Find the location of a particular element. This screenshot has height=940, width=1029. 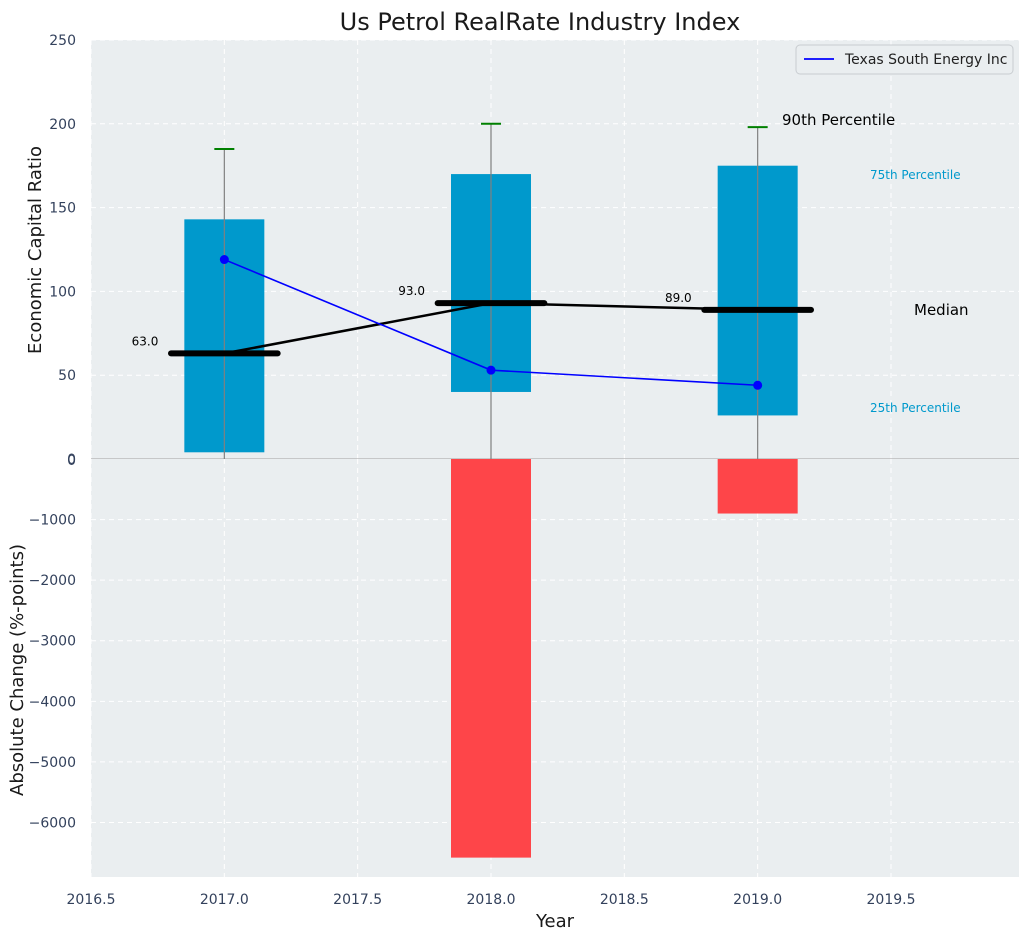

median-value-label: 63.0 is located at coordinates (145, 341).